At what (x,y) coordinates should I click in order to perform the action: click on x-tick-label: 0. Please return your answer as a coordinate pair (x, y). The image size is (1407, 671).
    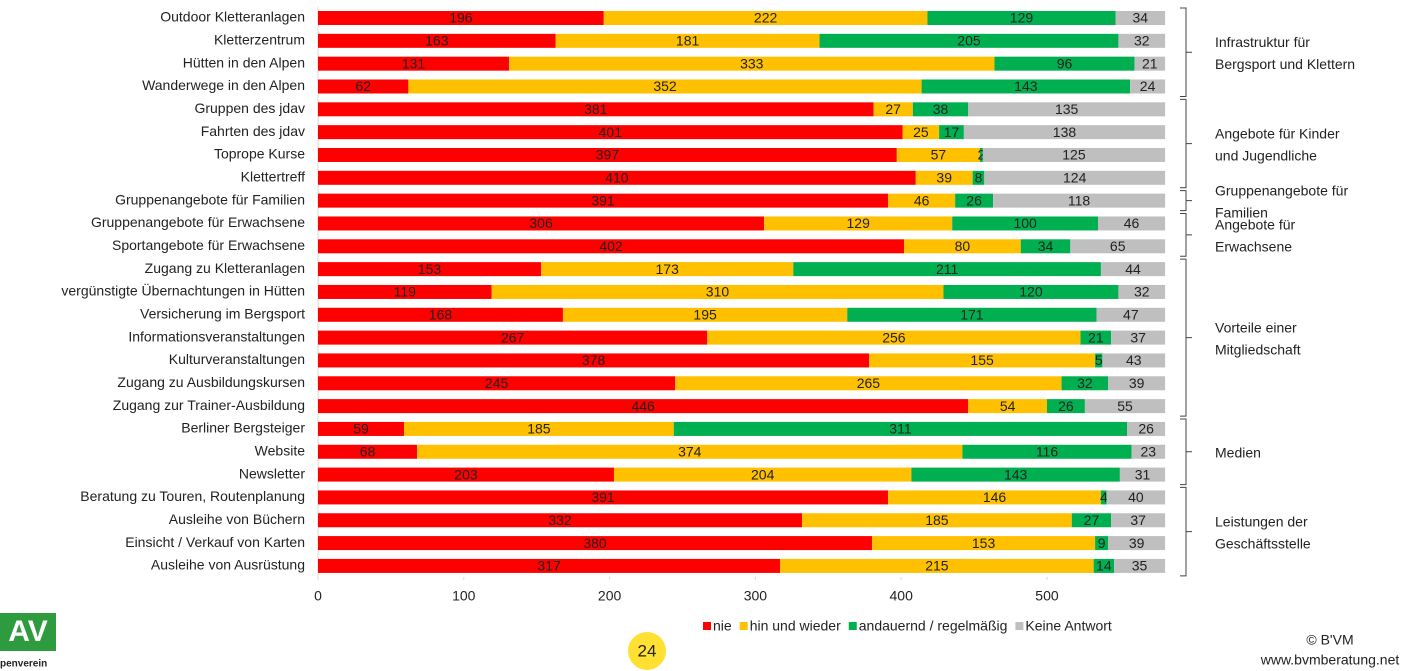
    Looking at the image, I should click on (318, 596).